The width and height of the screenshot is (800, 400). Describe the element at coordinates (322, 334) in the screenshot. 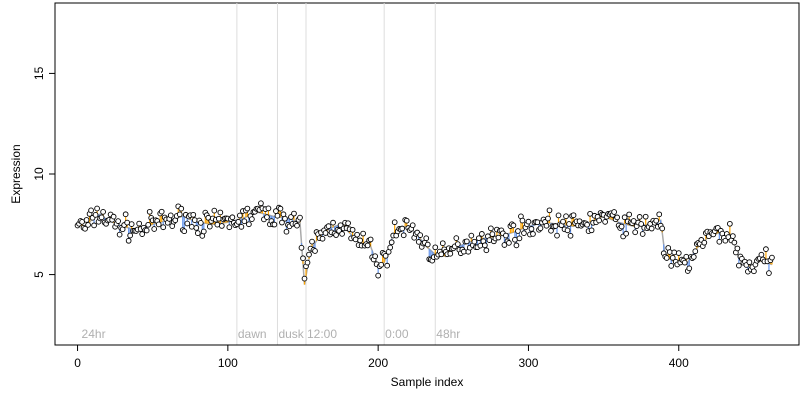

I see `phase-label-3: 12:00` at that location.